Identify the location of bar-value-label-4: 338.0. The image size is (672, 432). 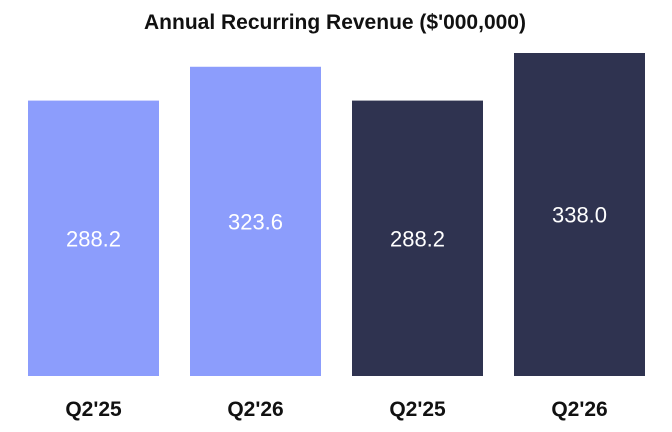
(579, 215).